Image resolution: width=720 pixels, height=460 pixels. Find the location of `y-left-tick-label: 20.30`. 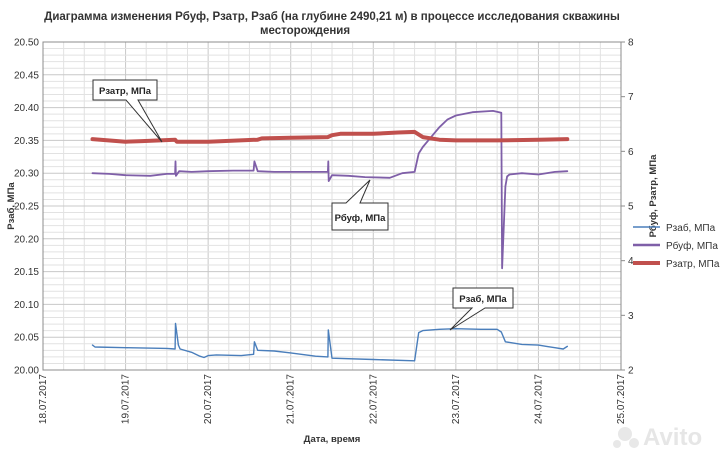

y-left-tick-label: 20.30 is located at coordinates (26, 174).